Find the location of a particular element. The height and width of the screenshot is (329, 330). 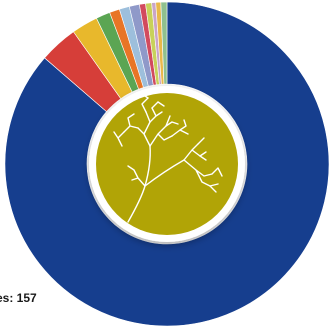

tree-icon is located at coordinates (168, 158).